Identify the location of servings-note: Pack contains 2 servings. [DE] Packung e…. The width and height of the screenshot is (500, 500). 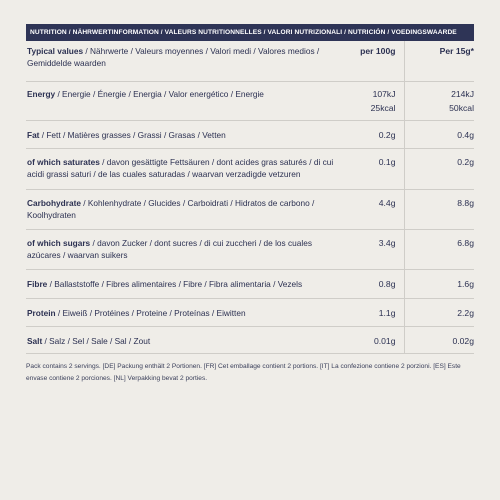
(243, 372).